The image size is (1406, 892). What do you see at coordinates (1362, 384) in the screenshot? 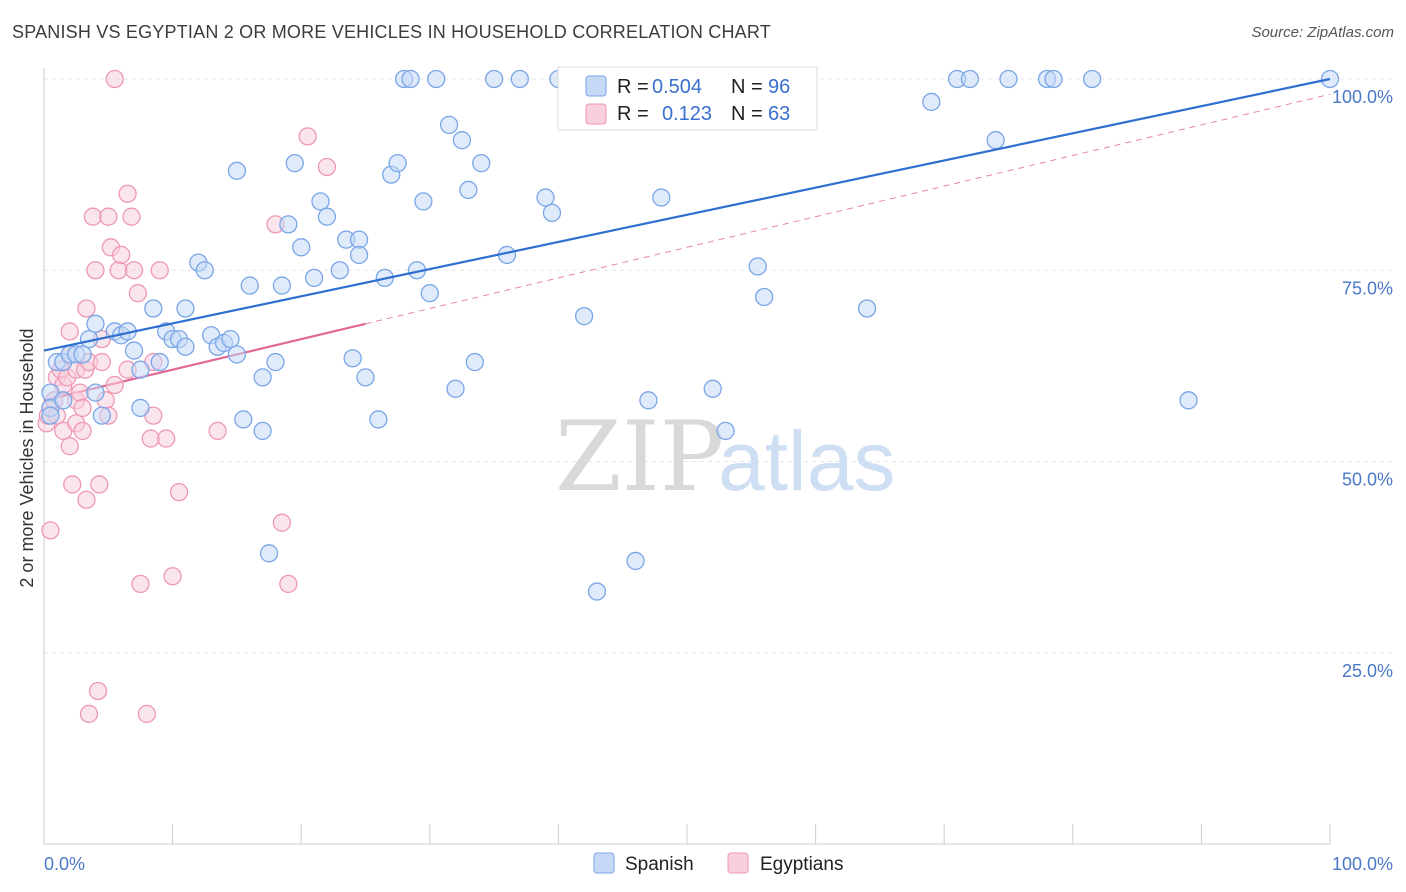
I see `y-tick-labels: 25.0% 50.0% 75.0% 100.0%` at bounding box center [1362, 384].